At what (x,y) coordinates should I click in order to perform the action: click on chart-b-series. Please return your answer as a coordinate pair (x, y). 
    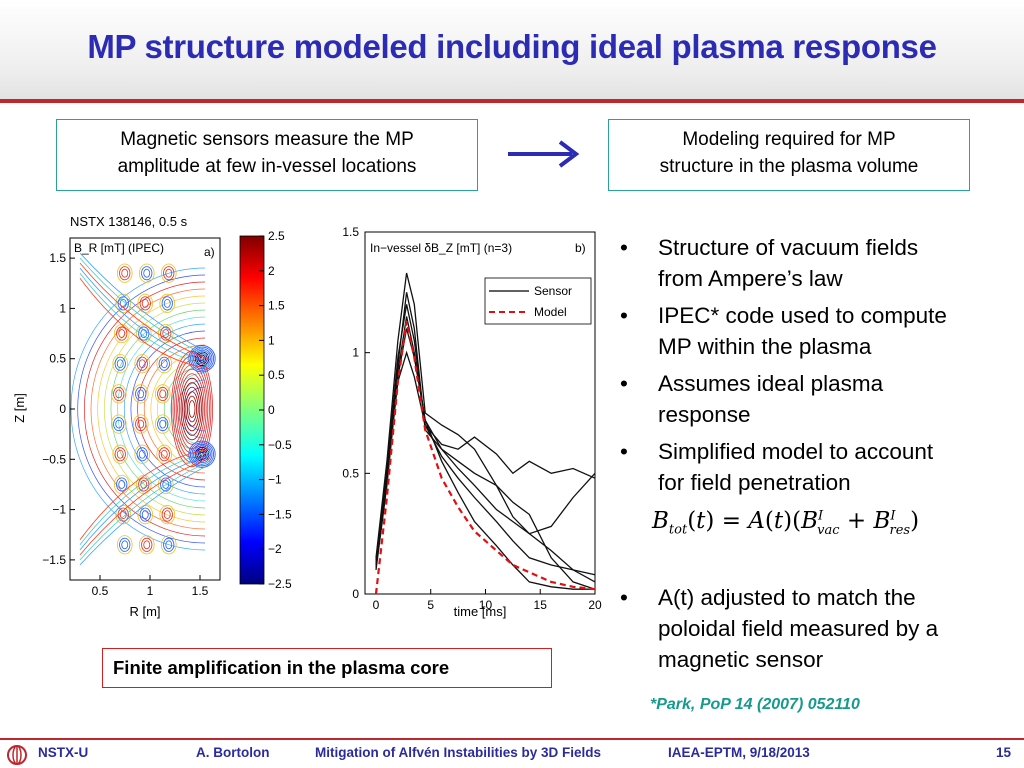
    Looking at the image, I should click on (485, 433).